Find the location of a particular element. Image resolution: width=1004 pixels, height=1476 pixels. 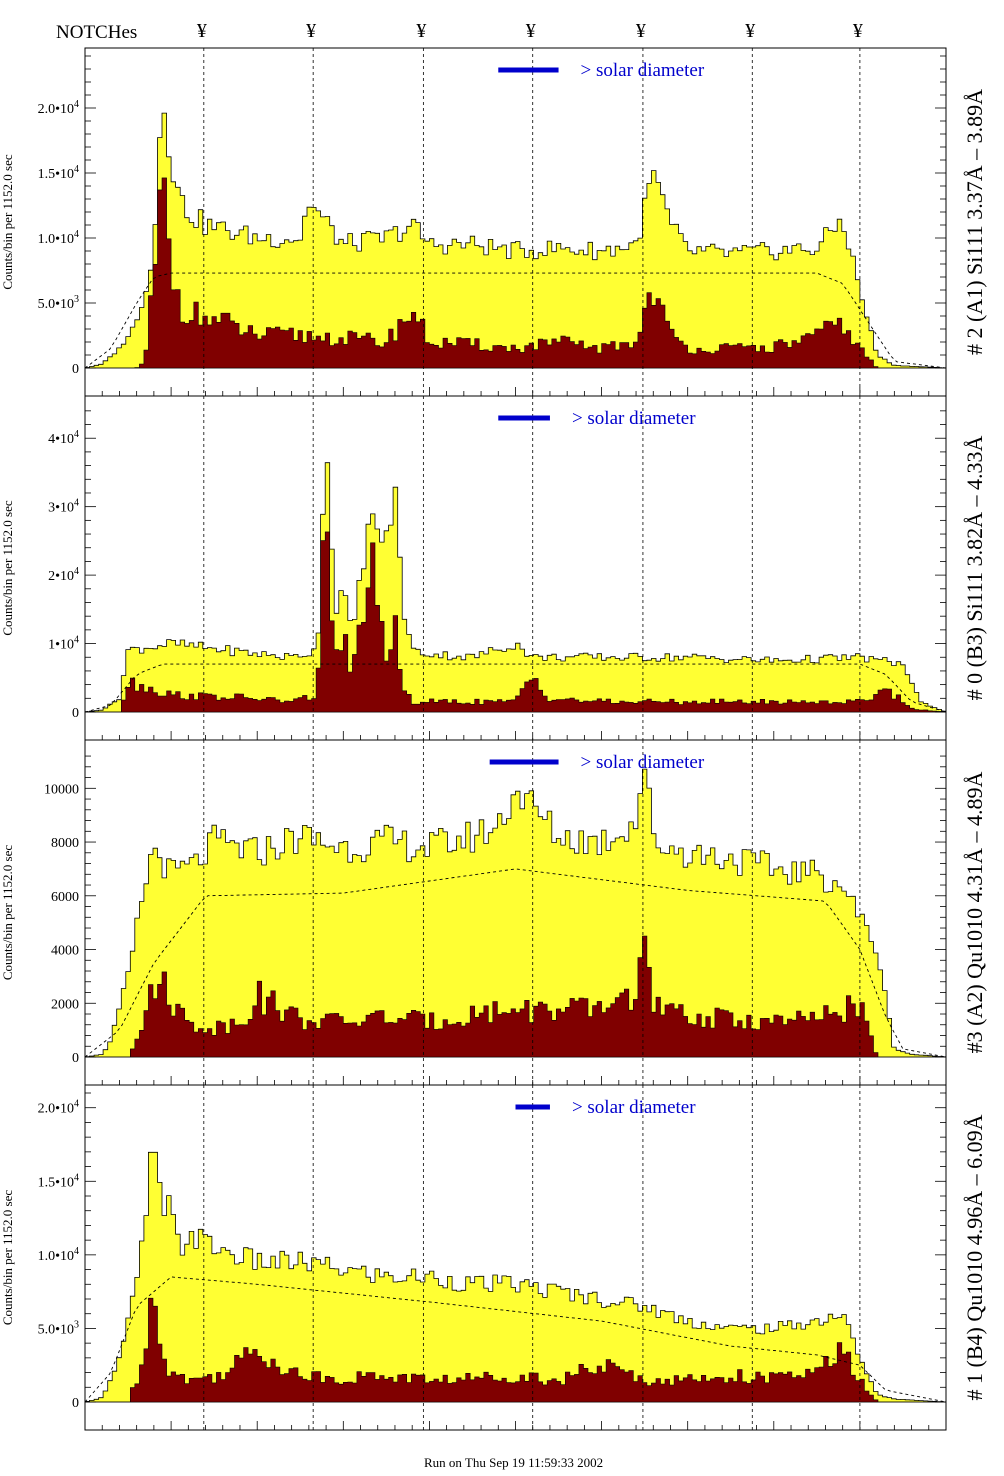

y-tick-label: 3•104 is located at coordinates (63, 507).